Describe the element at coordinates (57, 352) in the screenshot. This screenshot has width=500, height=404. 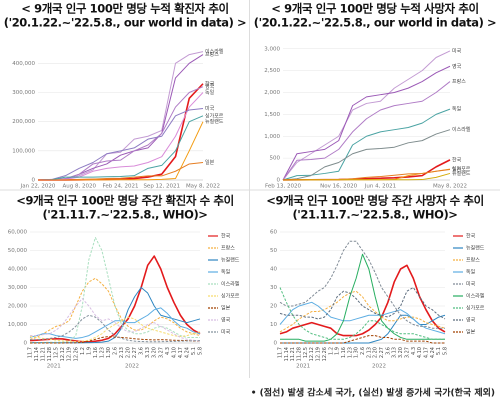
I see `x-tick-label: 12.5` at that location.